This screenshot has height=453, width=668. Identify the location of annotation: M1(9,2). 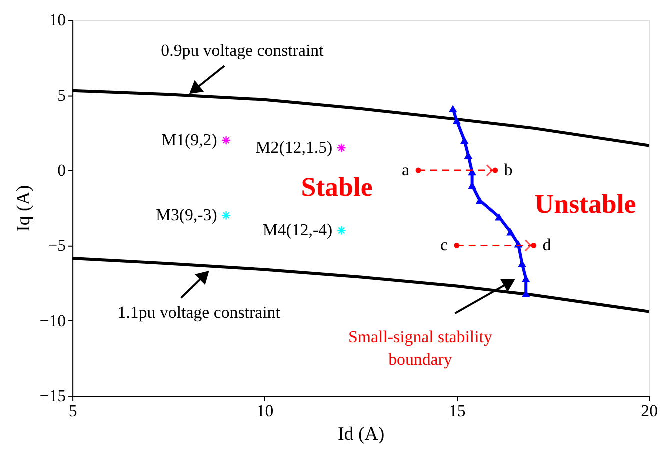
(190, 140).